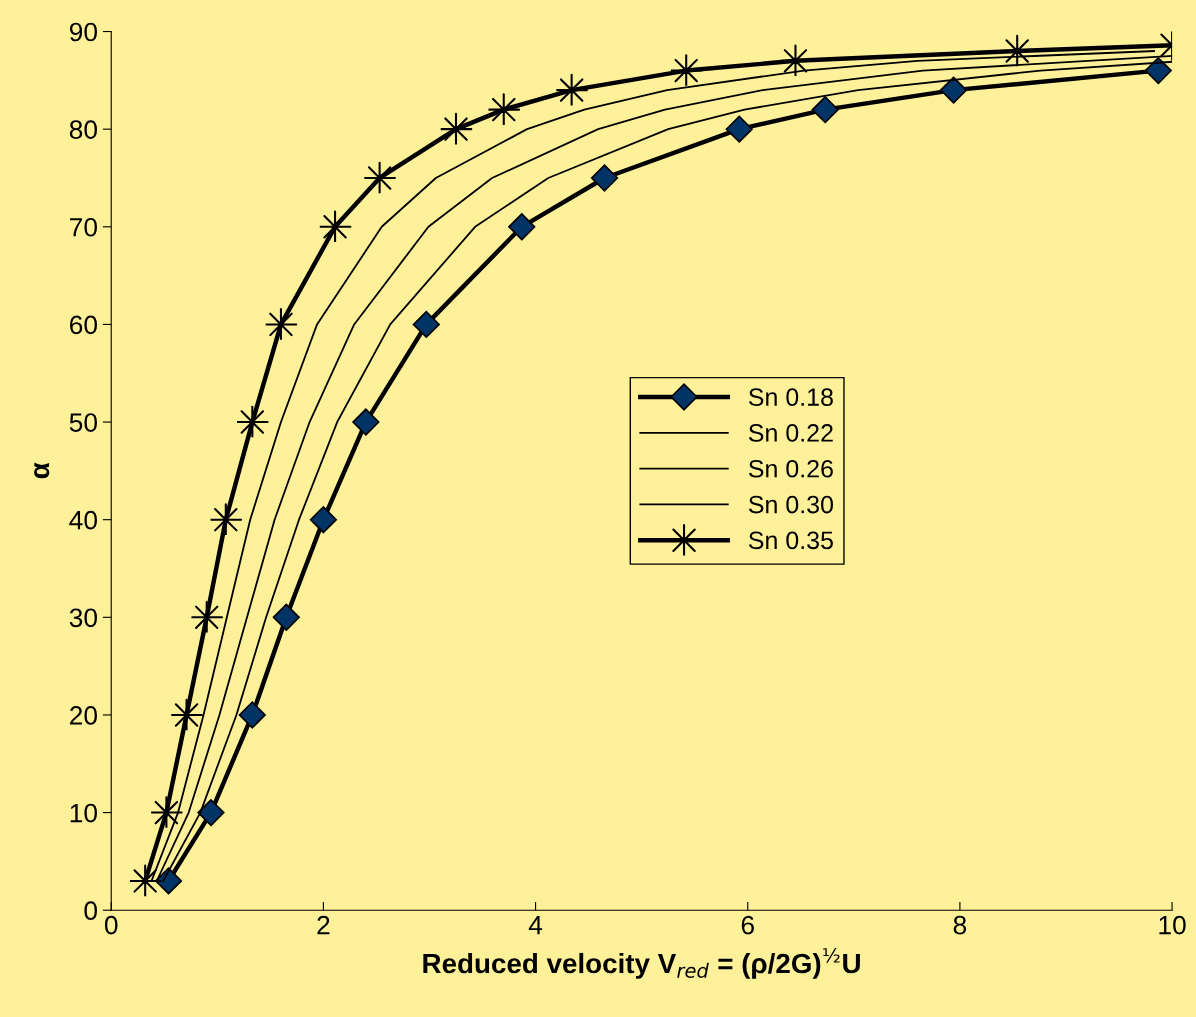  What do you see at coordinates (83, 618) in the screenshot?
I see `y-tick-label: 30` at bounding box center [83, 618].